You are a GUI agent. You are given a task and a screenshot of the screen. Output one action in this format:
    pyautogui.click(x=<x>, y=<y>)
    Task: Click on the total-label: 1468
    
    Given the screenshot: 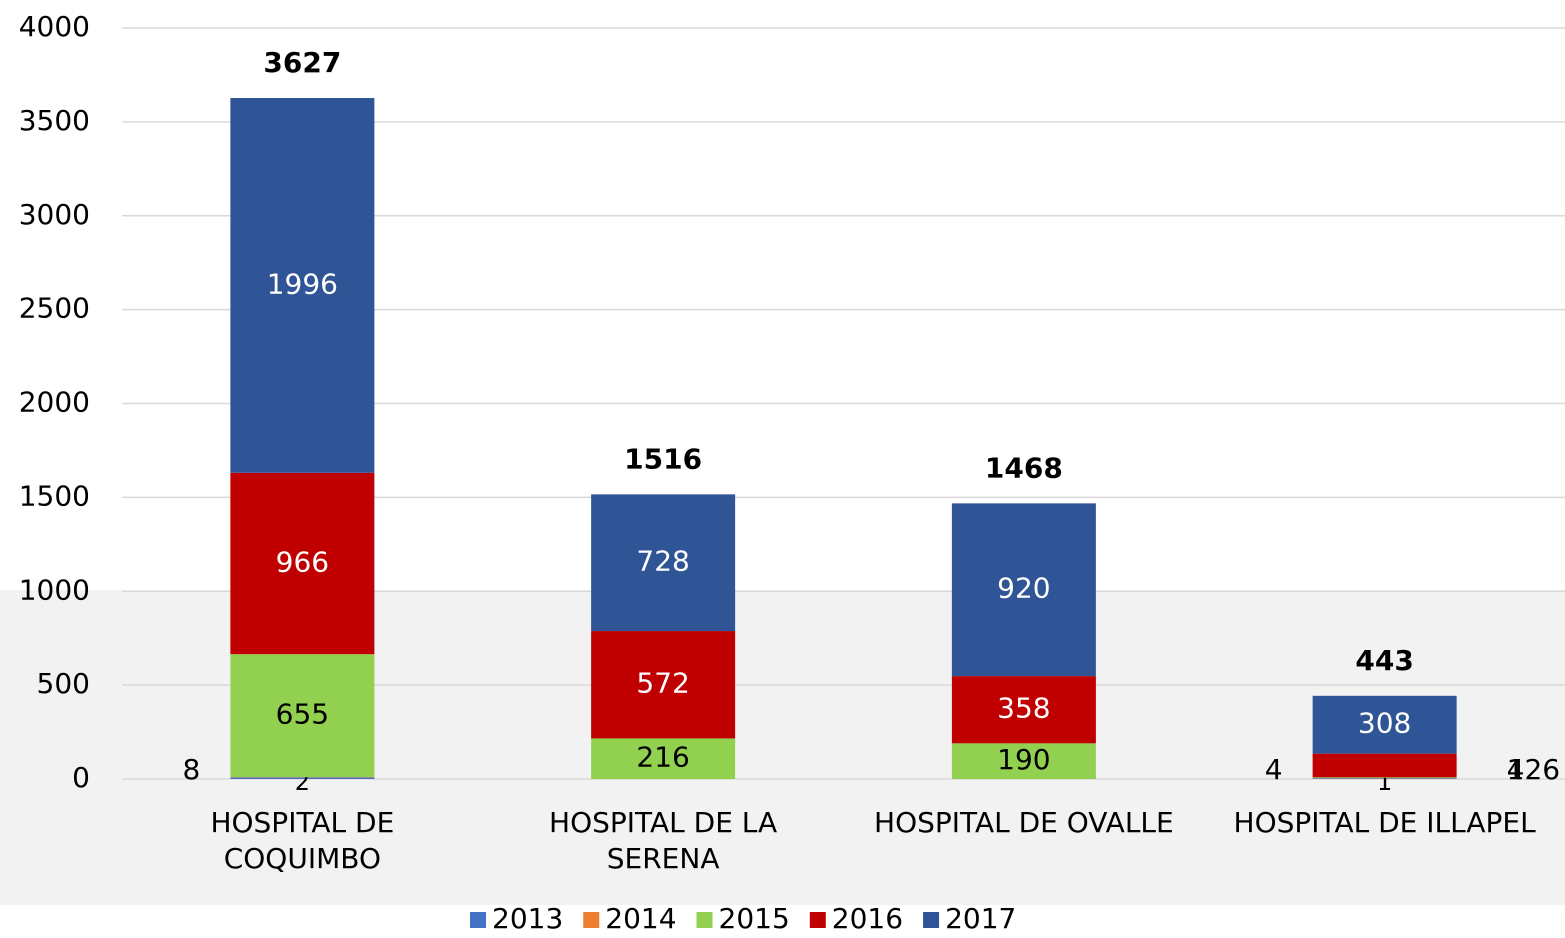 What is the action you would take?
    pyautogui.click(x=1024, y=467)
    